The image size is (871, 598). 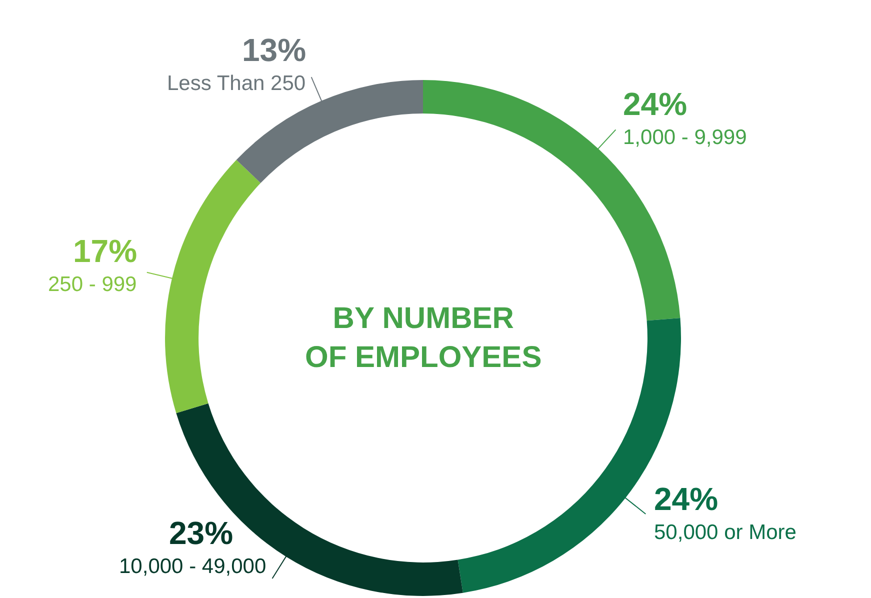 What do you see at coordinates (92, 284) in the screenshot?
I see `slice-label: 250 - 999` at bounding box center [92, 284].